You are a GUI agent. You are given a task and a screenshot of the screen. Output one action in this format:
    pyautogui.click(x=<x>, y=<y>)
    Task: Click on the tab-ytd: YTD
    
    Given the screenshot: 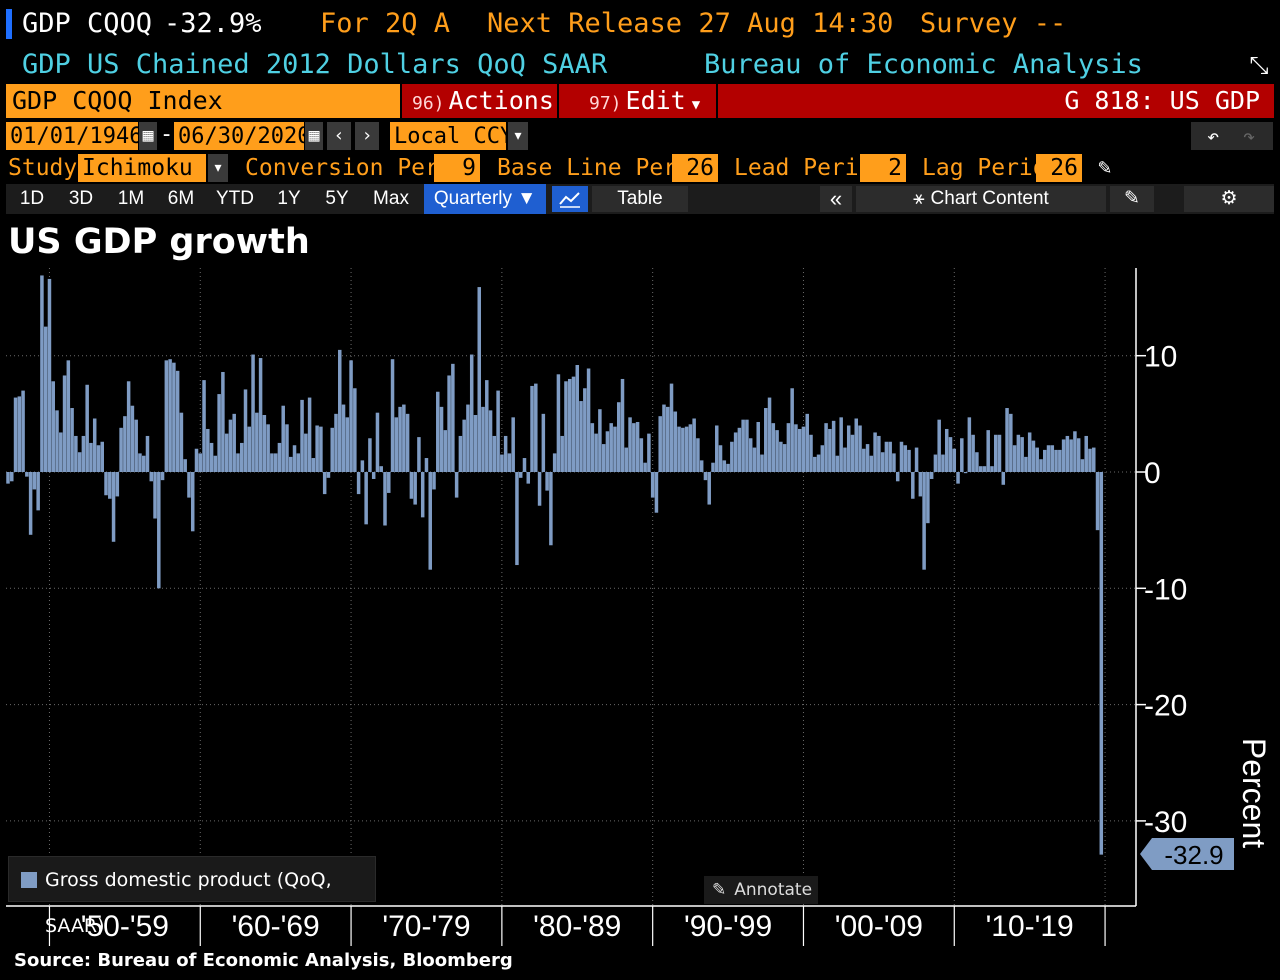 What is the action you would take?
    pyautogui.click(x=235, y=198)
    